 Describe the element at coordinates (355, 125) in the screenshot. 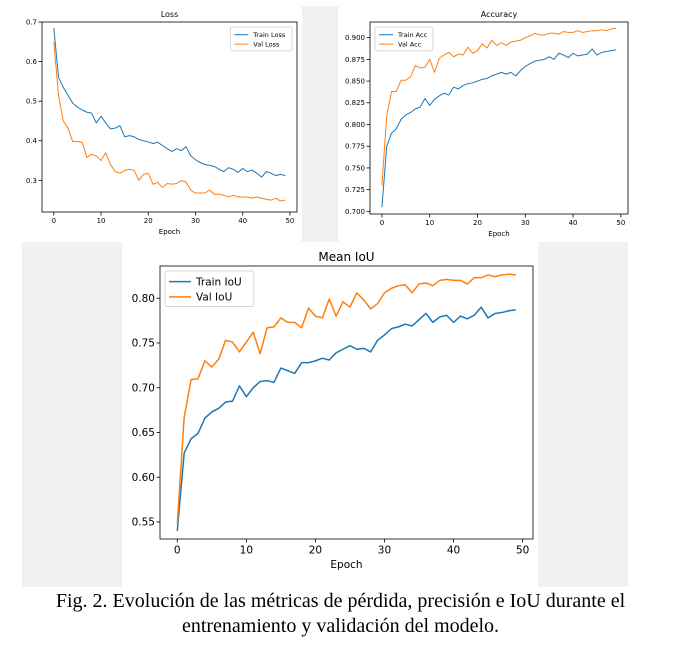

I see `y-tick-label: 0.800` at that location.